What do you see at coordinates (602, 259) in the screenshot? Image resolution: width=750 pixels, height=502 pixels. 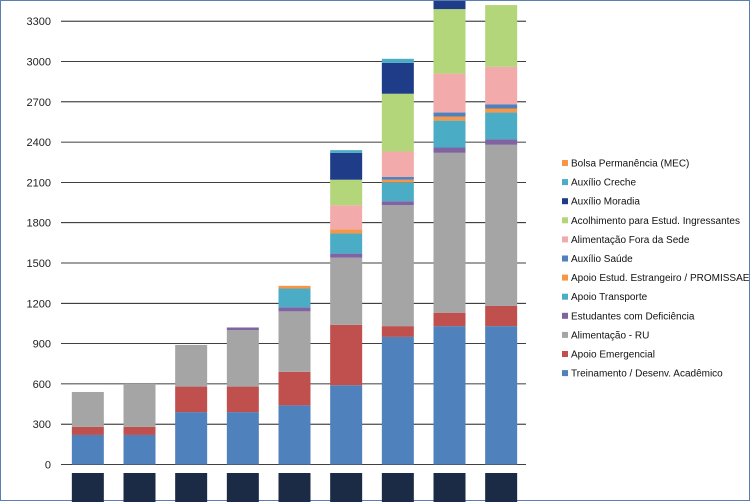 I see `legend-label: Auxílio Saúde` at bounding box center [602, 259].